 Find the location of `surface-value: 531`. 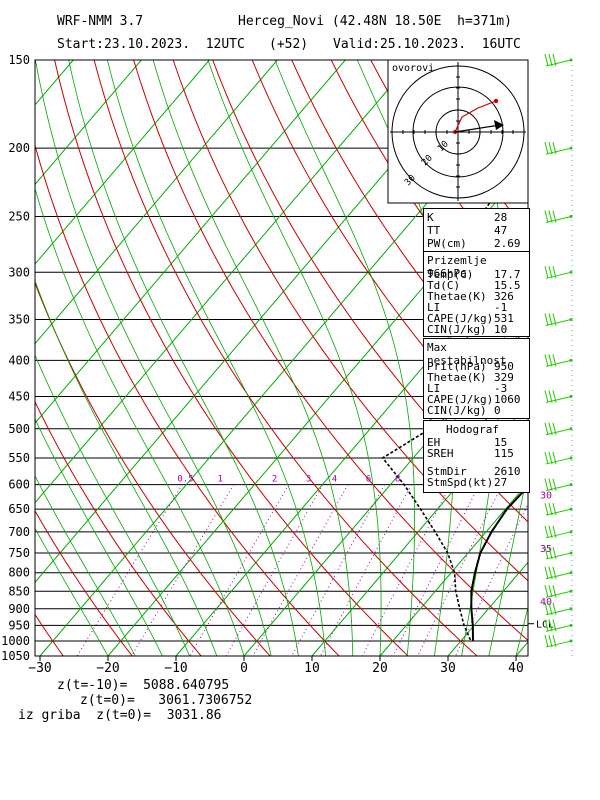

surface-value: 531 is located at coordinates (504, 318).